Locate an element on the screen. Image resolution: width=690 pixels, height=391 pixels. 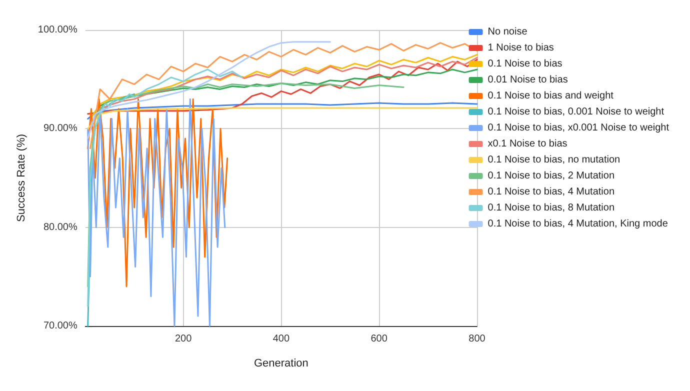
y-tick-label: 90.00% is located at coordinates (60, 128).